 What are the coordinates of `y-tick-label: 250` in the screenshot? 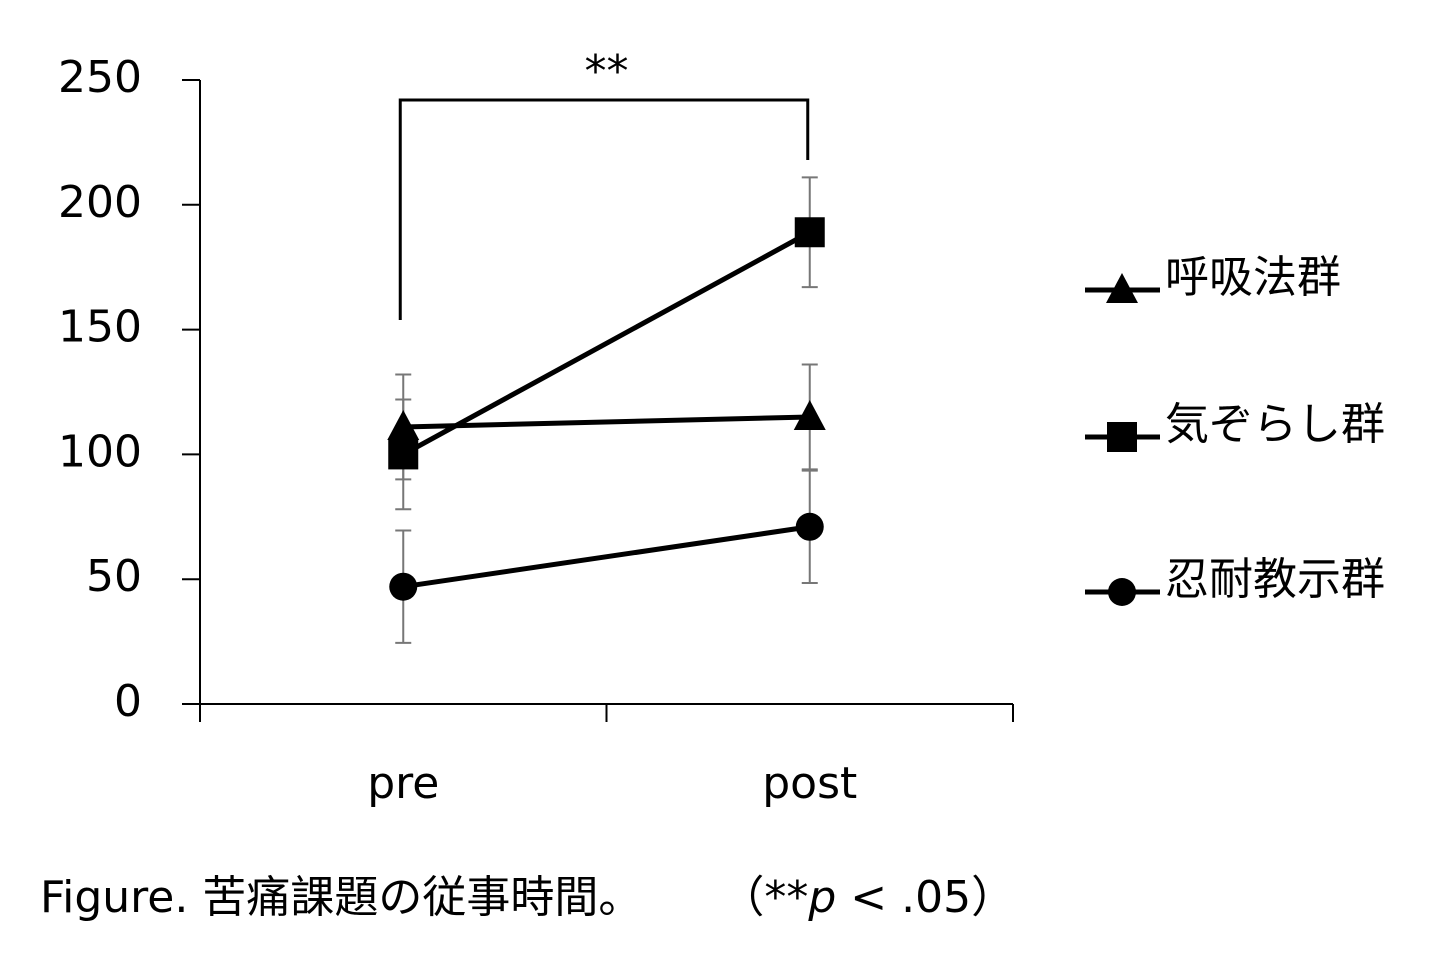 It's located at (100, 77).